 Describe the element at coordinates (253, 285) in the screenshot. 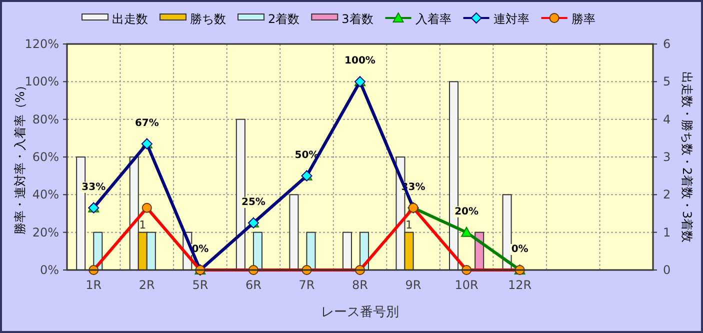

I see `x-tick-label: 6R` at that location.